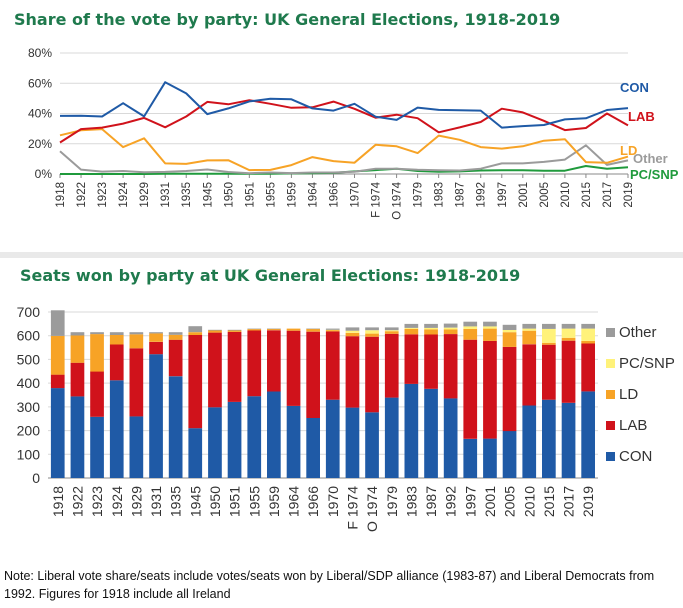 The height and width of the screenshot is (608, 683). What do you see at coordinates (450, 438) in the screenshot?
I see `bar-con-1992` at bounding box center [450, 438].